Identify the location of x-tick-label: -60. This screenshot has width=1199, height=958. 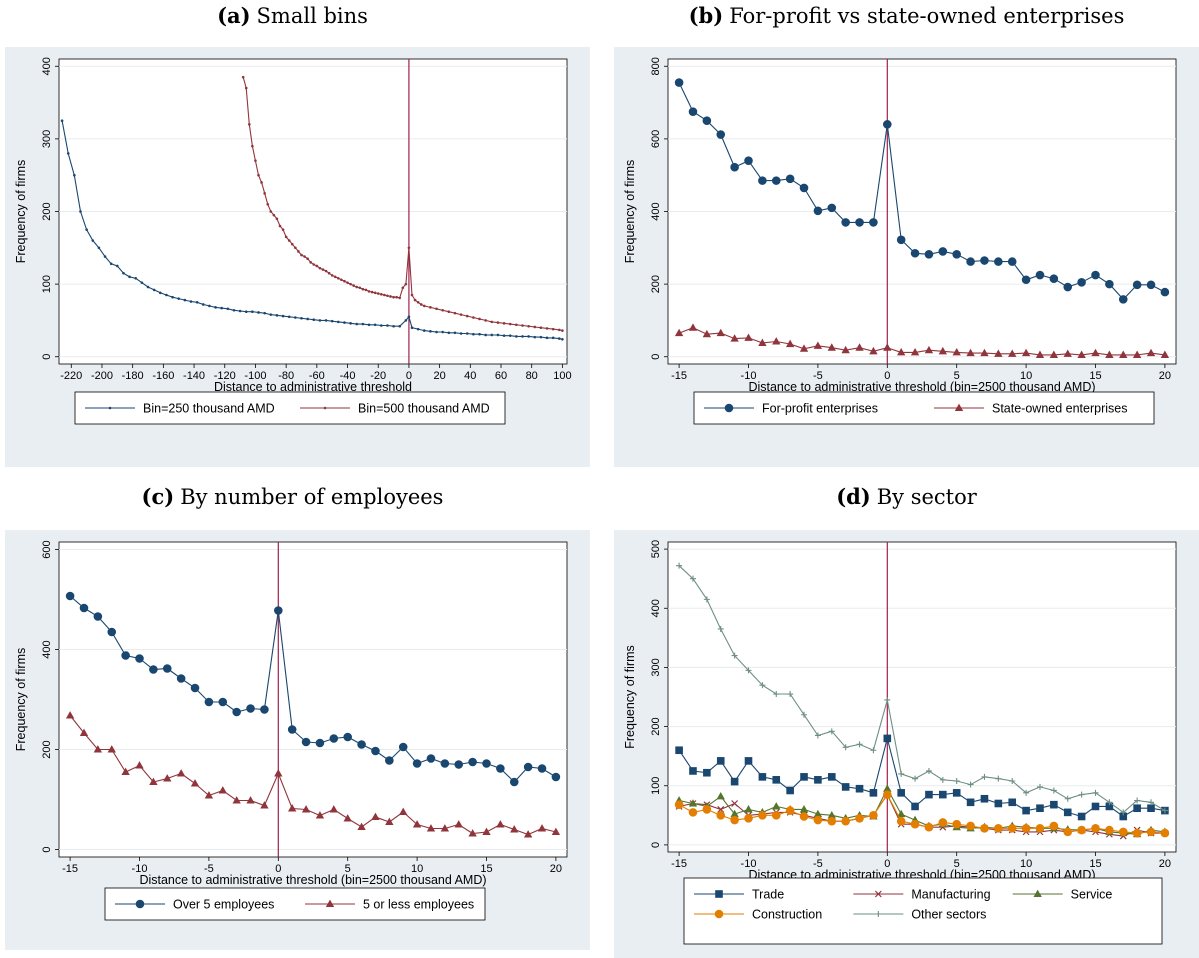
(317, 376).